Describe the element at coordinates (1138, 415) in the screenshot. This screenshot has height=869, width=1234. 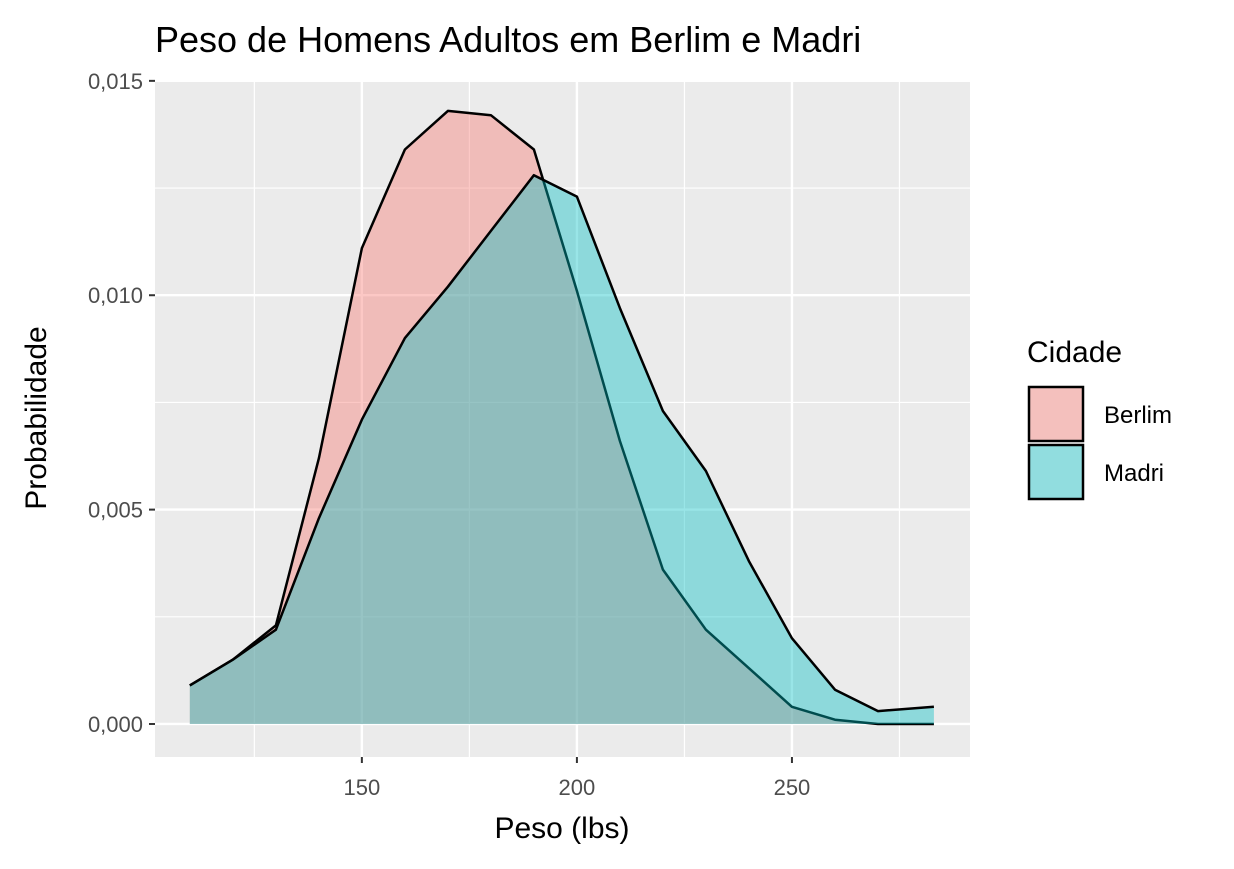
I see `legend-label: Berlim` at that location.